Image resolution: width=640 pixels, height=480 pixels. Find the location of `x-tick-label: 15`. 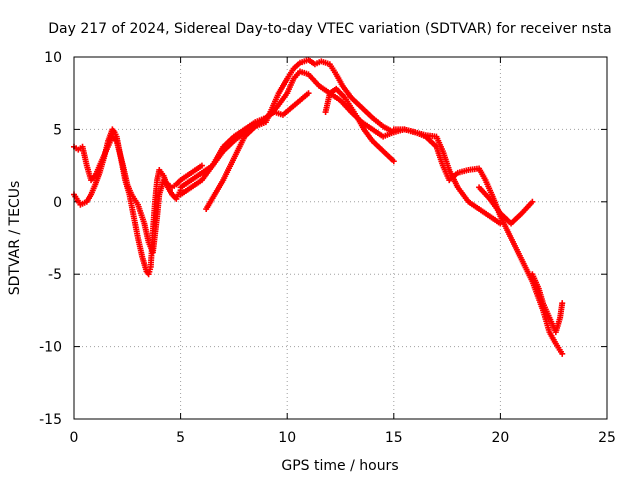

x-tick-label: 15 is located at coordinates (394, 438).